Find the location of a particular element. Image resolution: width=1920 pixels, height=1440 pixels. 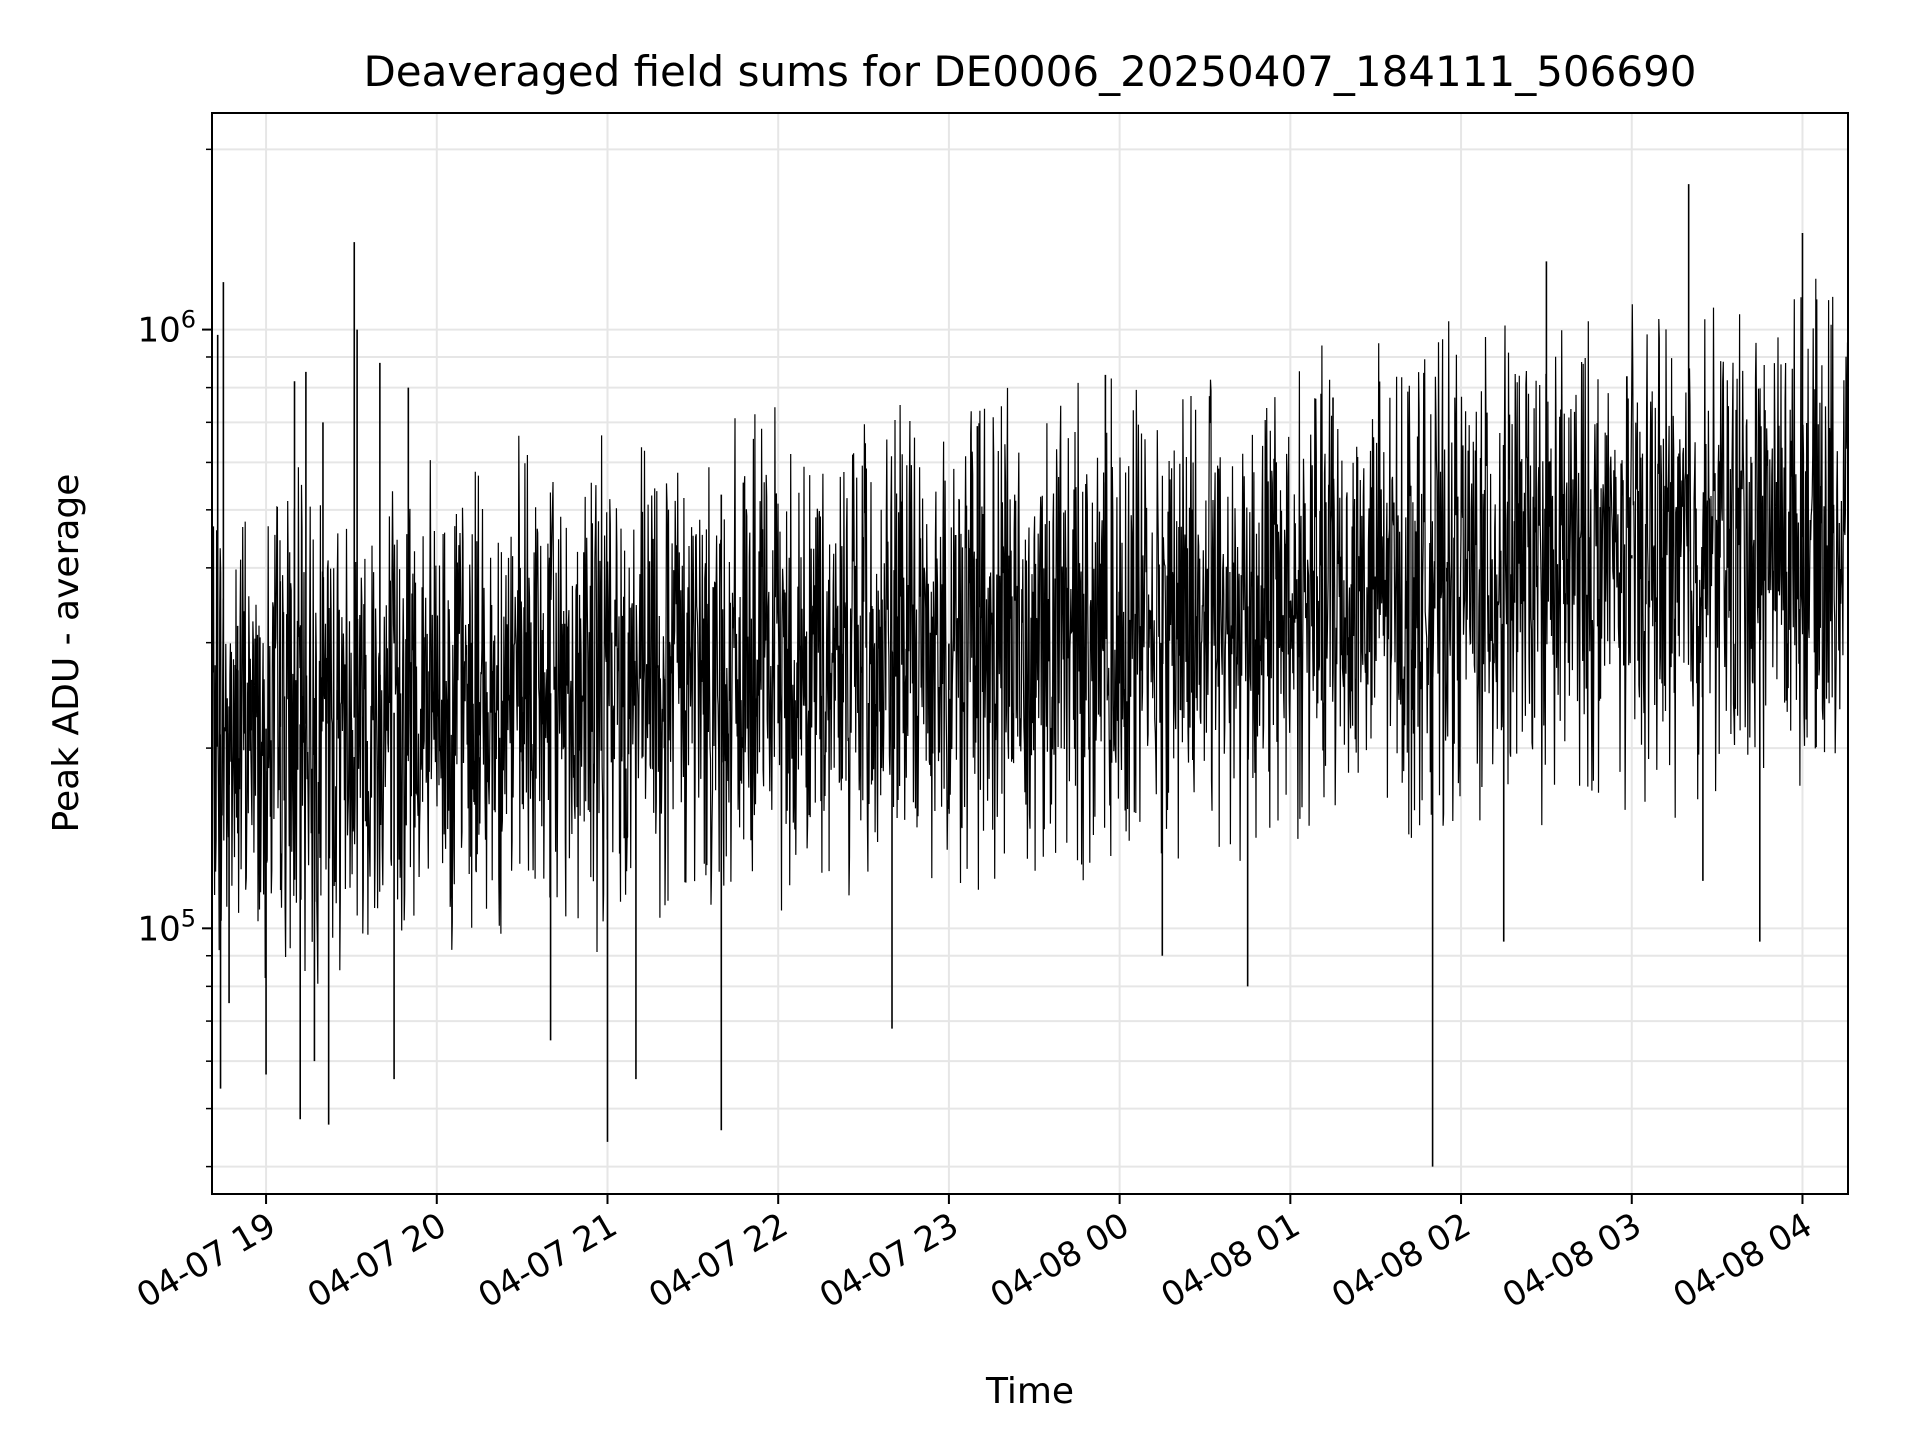

y-tick-label: 10⁶ is located at coordinates (166, 328).